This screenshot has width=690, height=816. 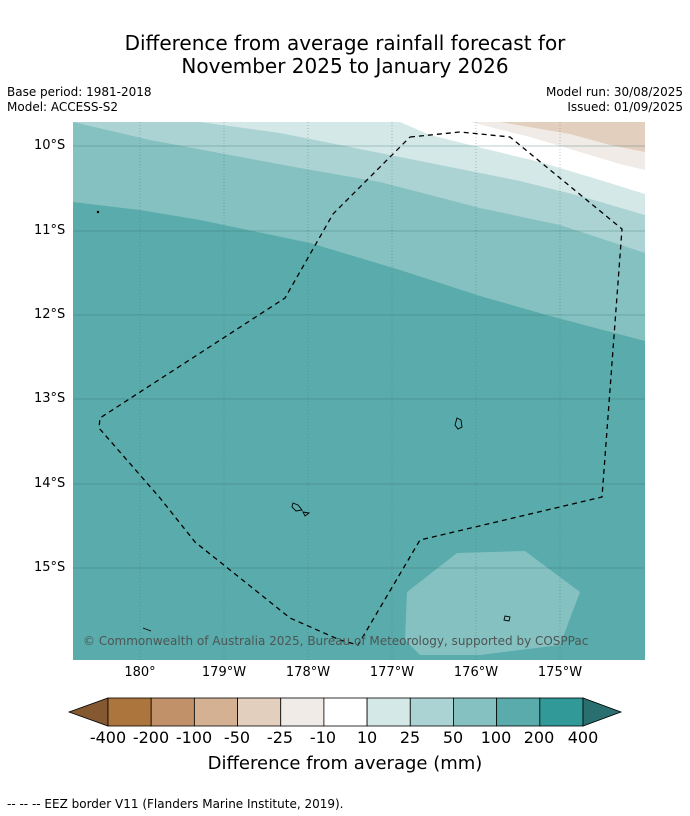 I want to click on island-south-east, so click(x=507, y=618).